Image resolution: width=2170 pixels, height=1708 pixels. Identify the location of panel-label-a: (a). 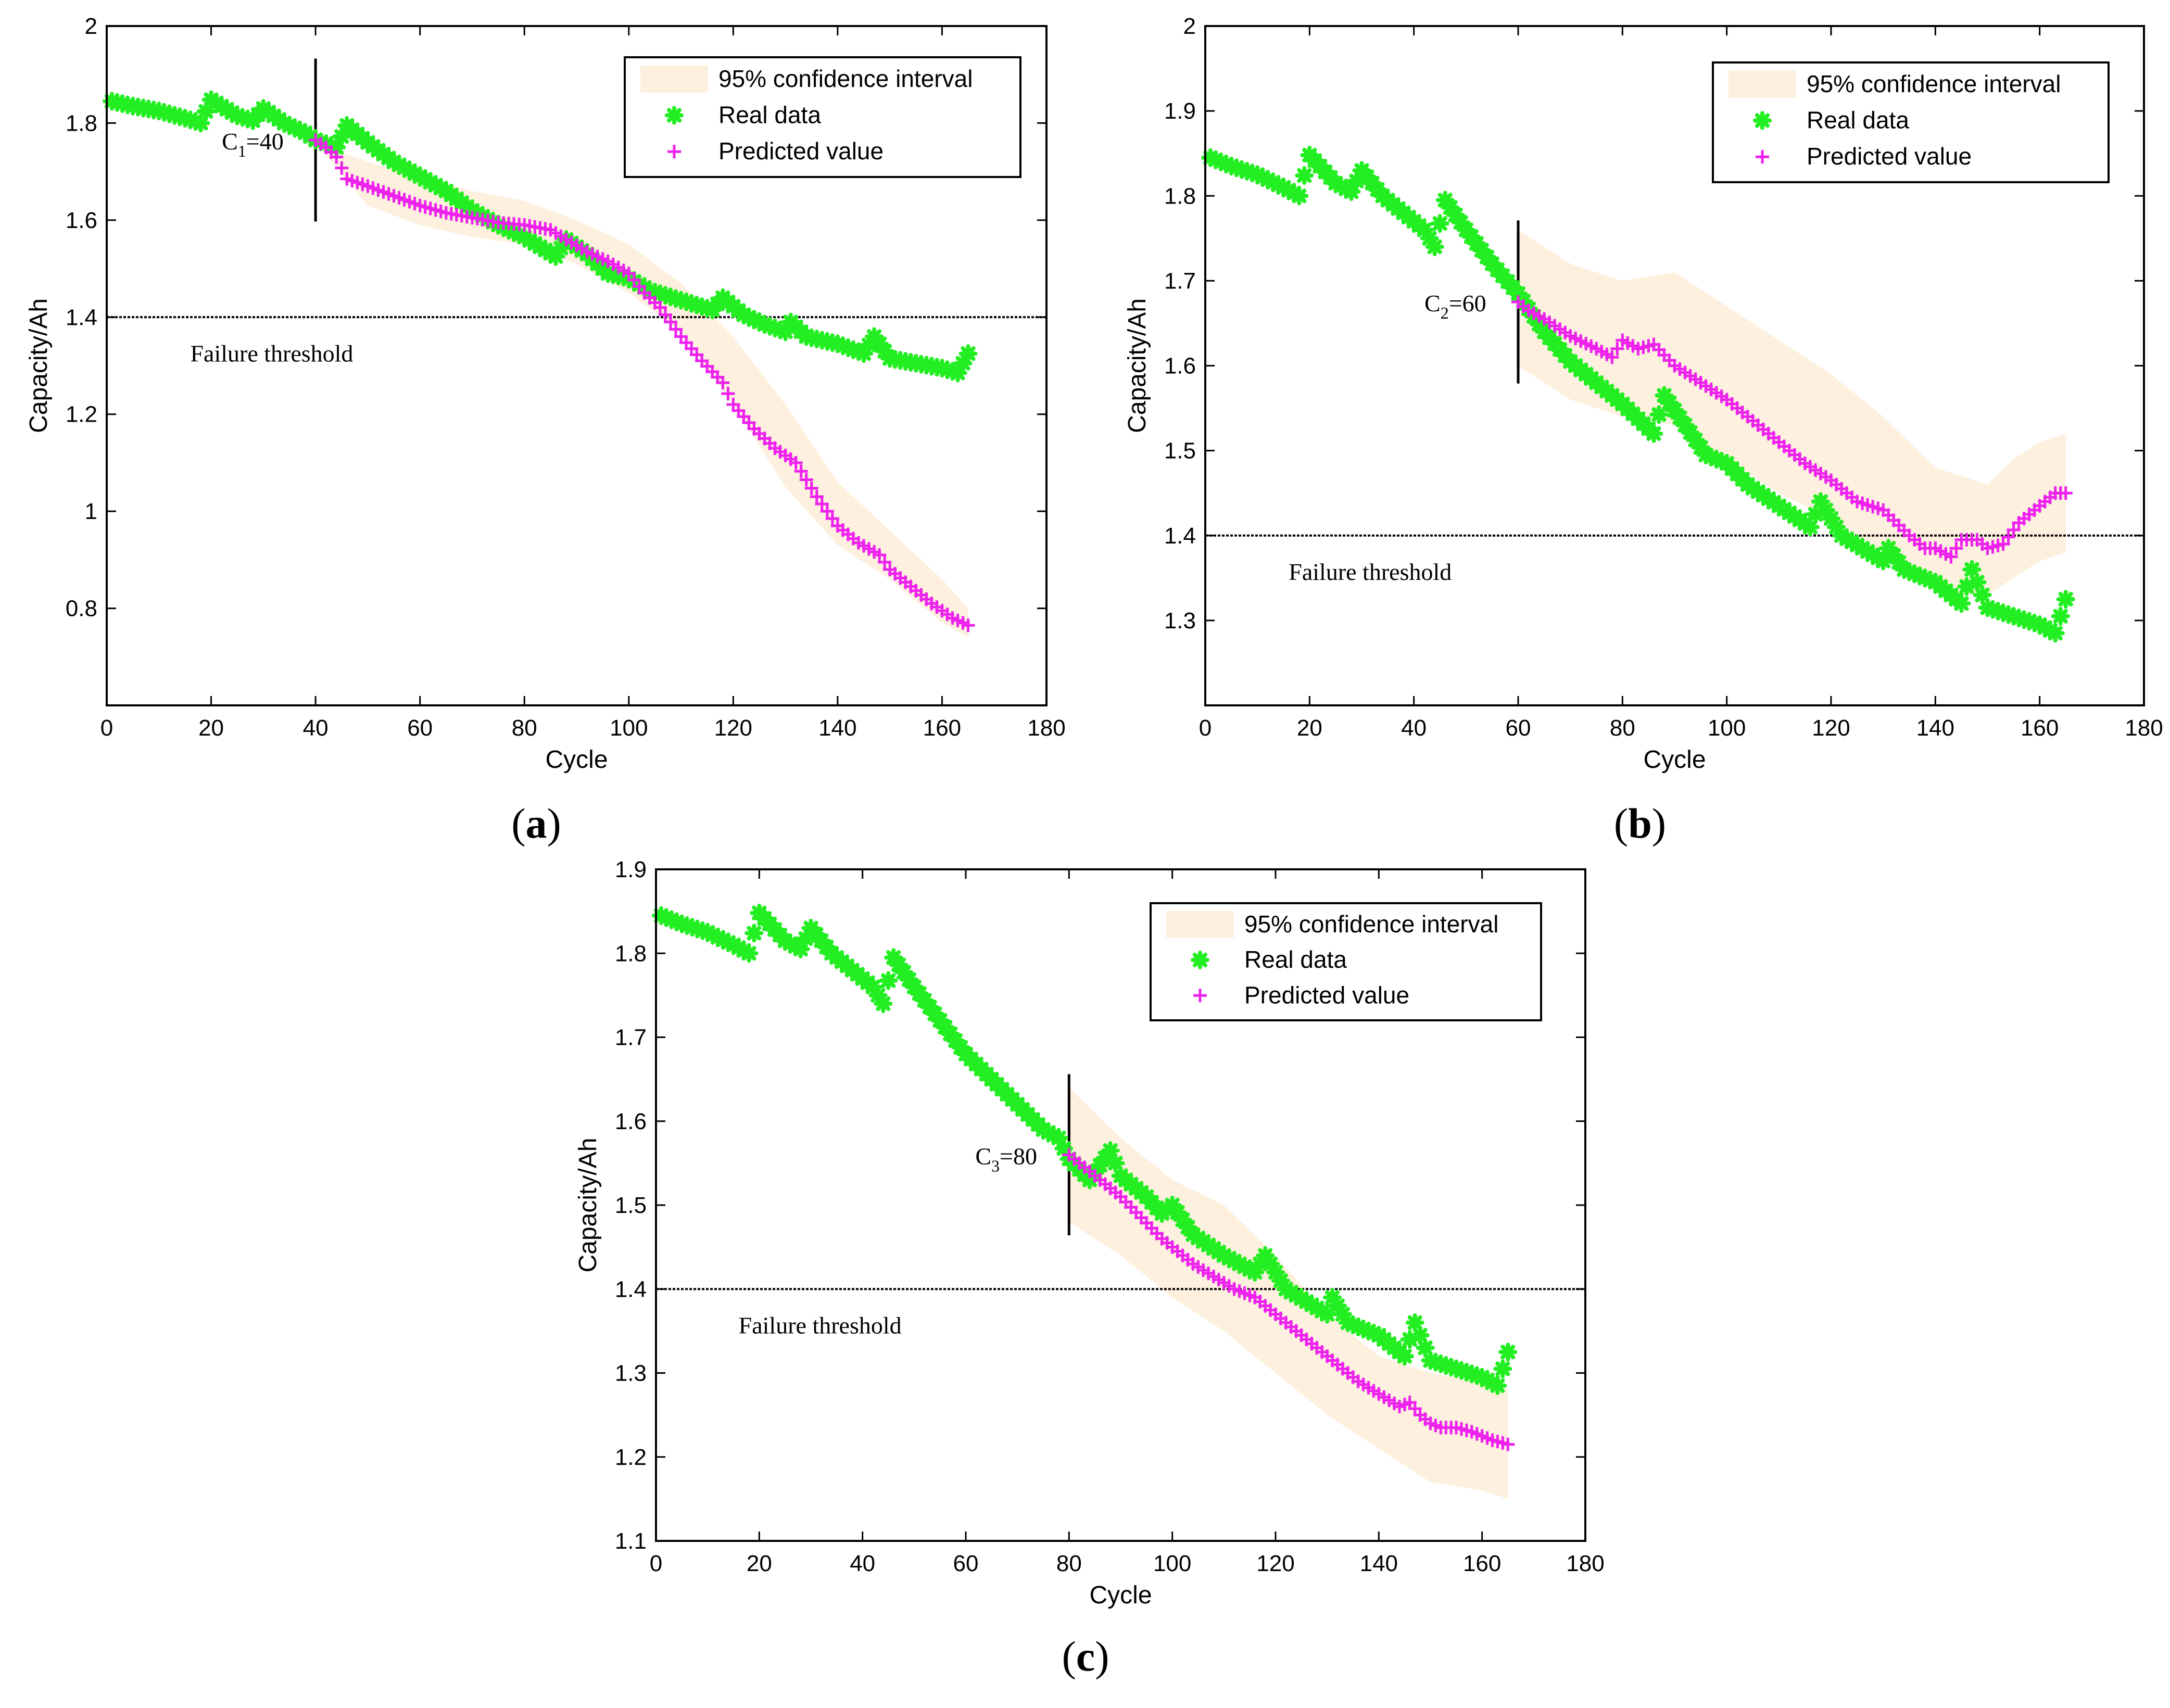
(536, 823).